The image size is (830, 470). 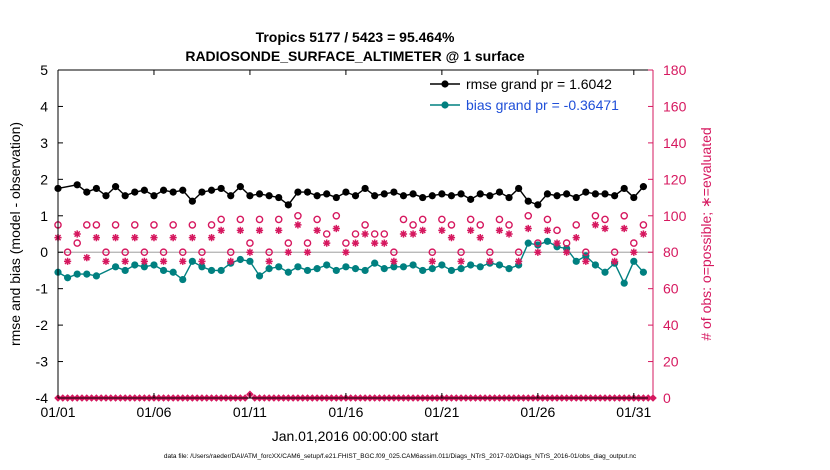 What do you see at coordinates (44, 106) in the screenshot?
I see `y-tick-label-left: 4` at bounding box center [44, 106].